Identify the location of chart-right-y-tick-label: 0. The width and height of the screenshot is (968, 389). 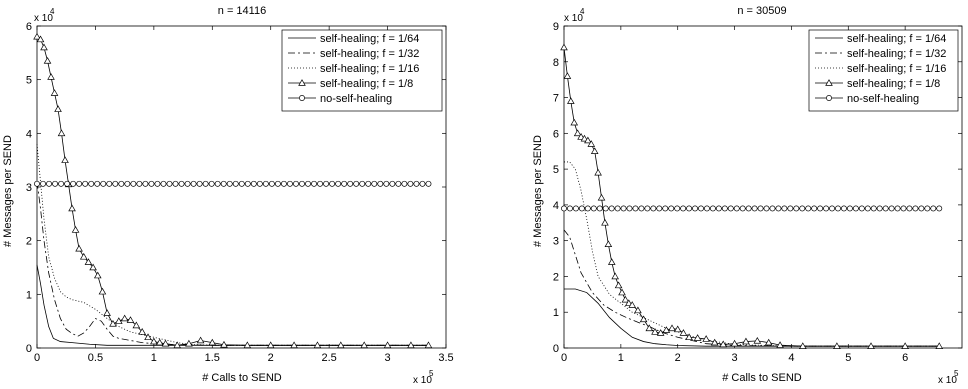
(556, 349).